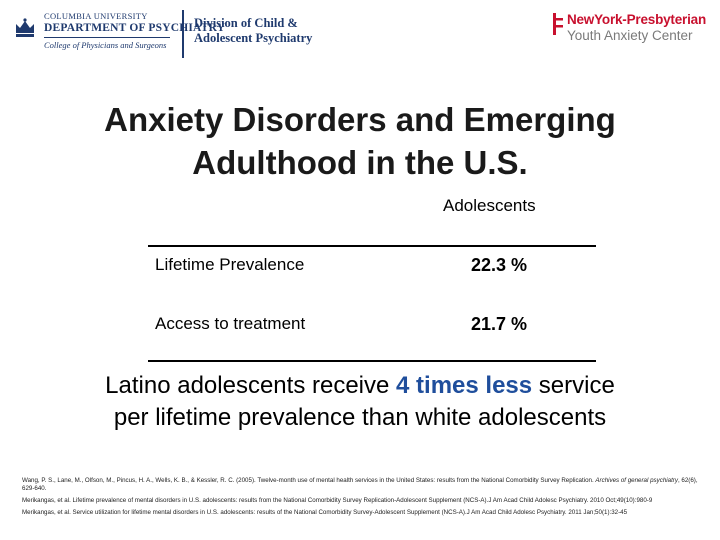  Describe the element at coordinates (636, 19) in the screenshot. I see `nyp-name: NewYork-Presbyterian` at that location.